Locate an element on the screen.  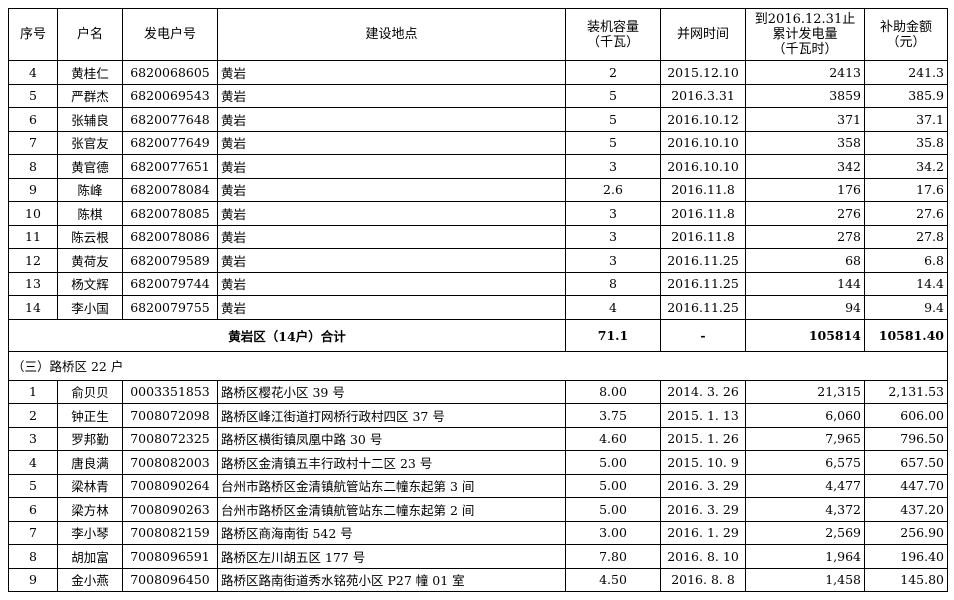
cell-name: 罗邦勤 is located at coordinates (90, 438).